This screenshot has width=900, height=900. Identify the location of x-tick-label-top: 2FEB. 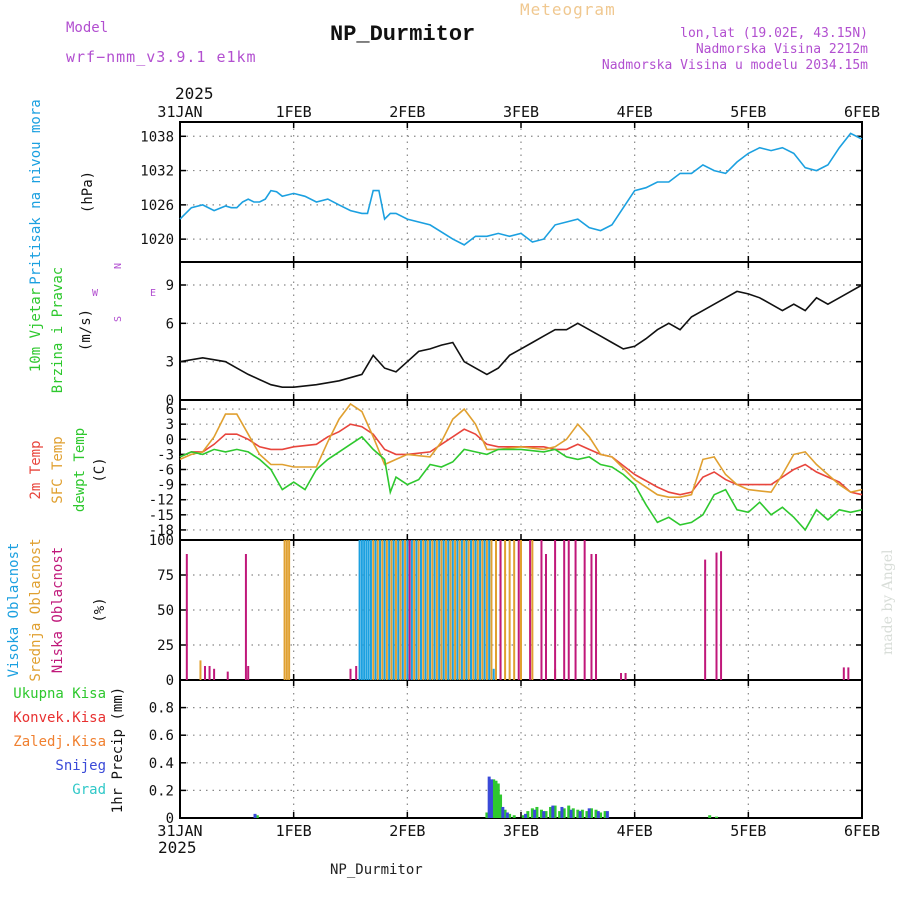
(407, 112).